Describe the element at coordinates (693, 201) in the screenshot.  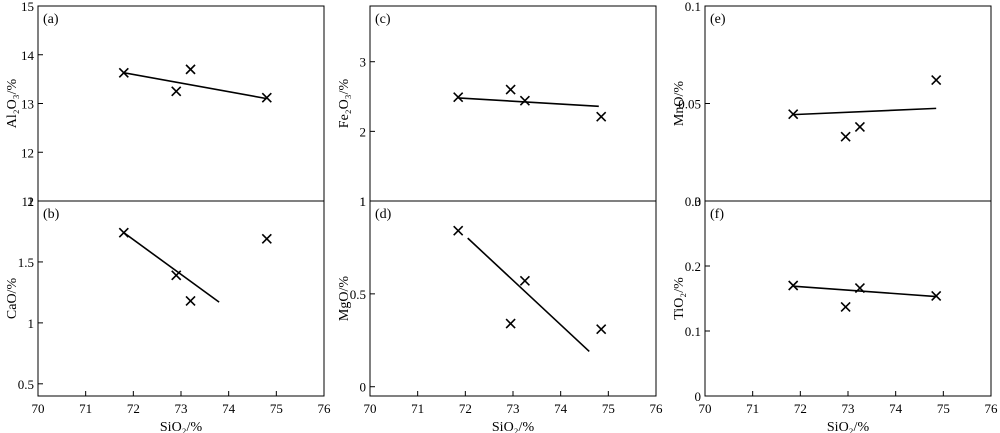
I see `y-tick-label: 0.3` at that location.